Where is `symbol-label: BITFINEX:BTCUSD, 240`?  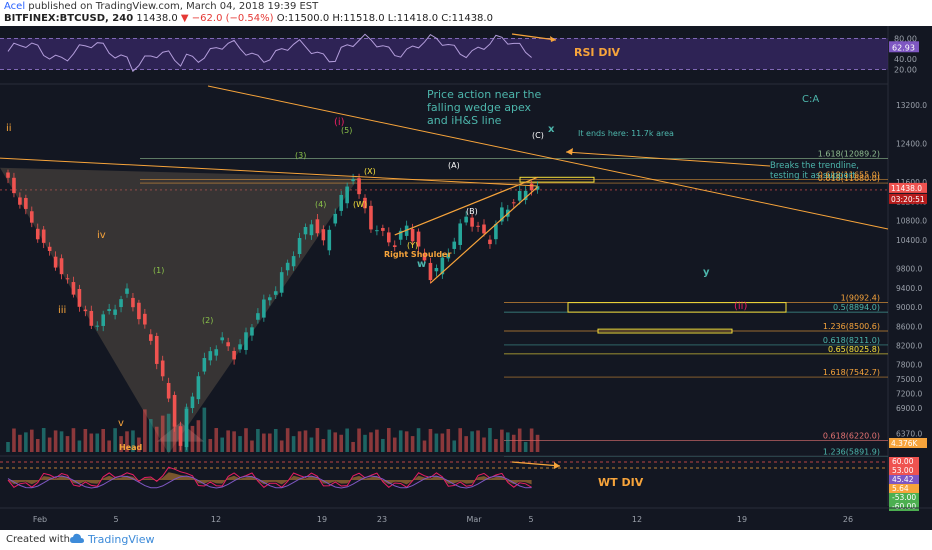 symbol-label: BITFINEX:BTCUSD, 240 is located at coordinates (69, 18).